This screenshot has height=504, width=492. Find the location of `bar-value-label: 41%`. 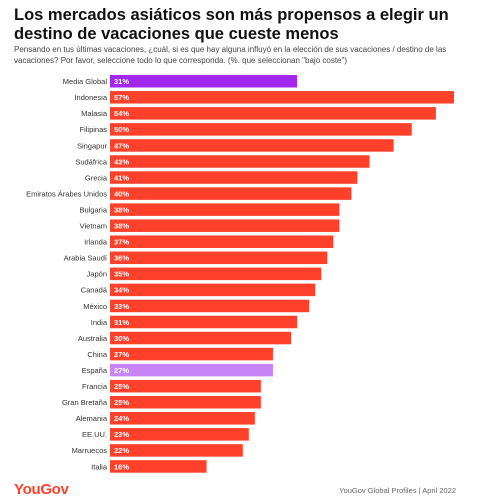

bar-value-label: 41% is located at coordinates (121, 177).